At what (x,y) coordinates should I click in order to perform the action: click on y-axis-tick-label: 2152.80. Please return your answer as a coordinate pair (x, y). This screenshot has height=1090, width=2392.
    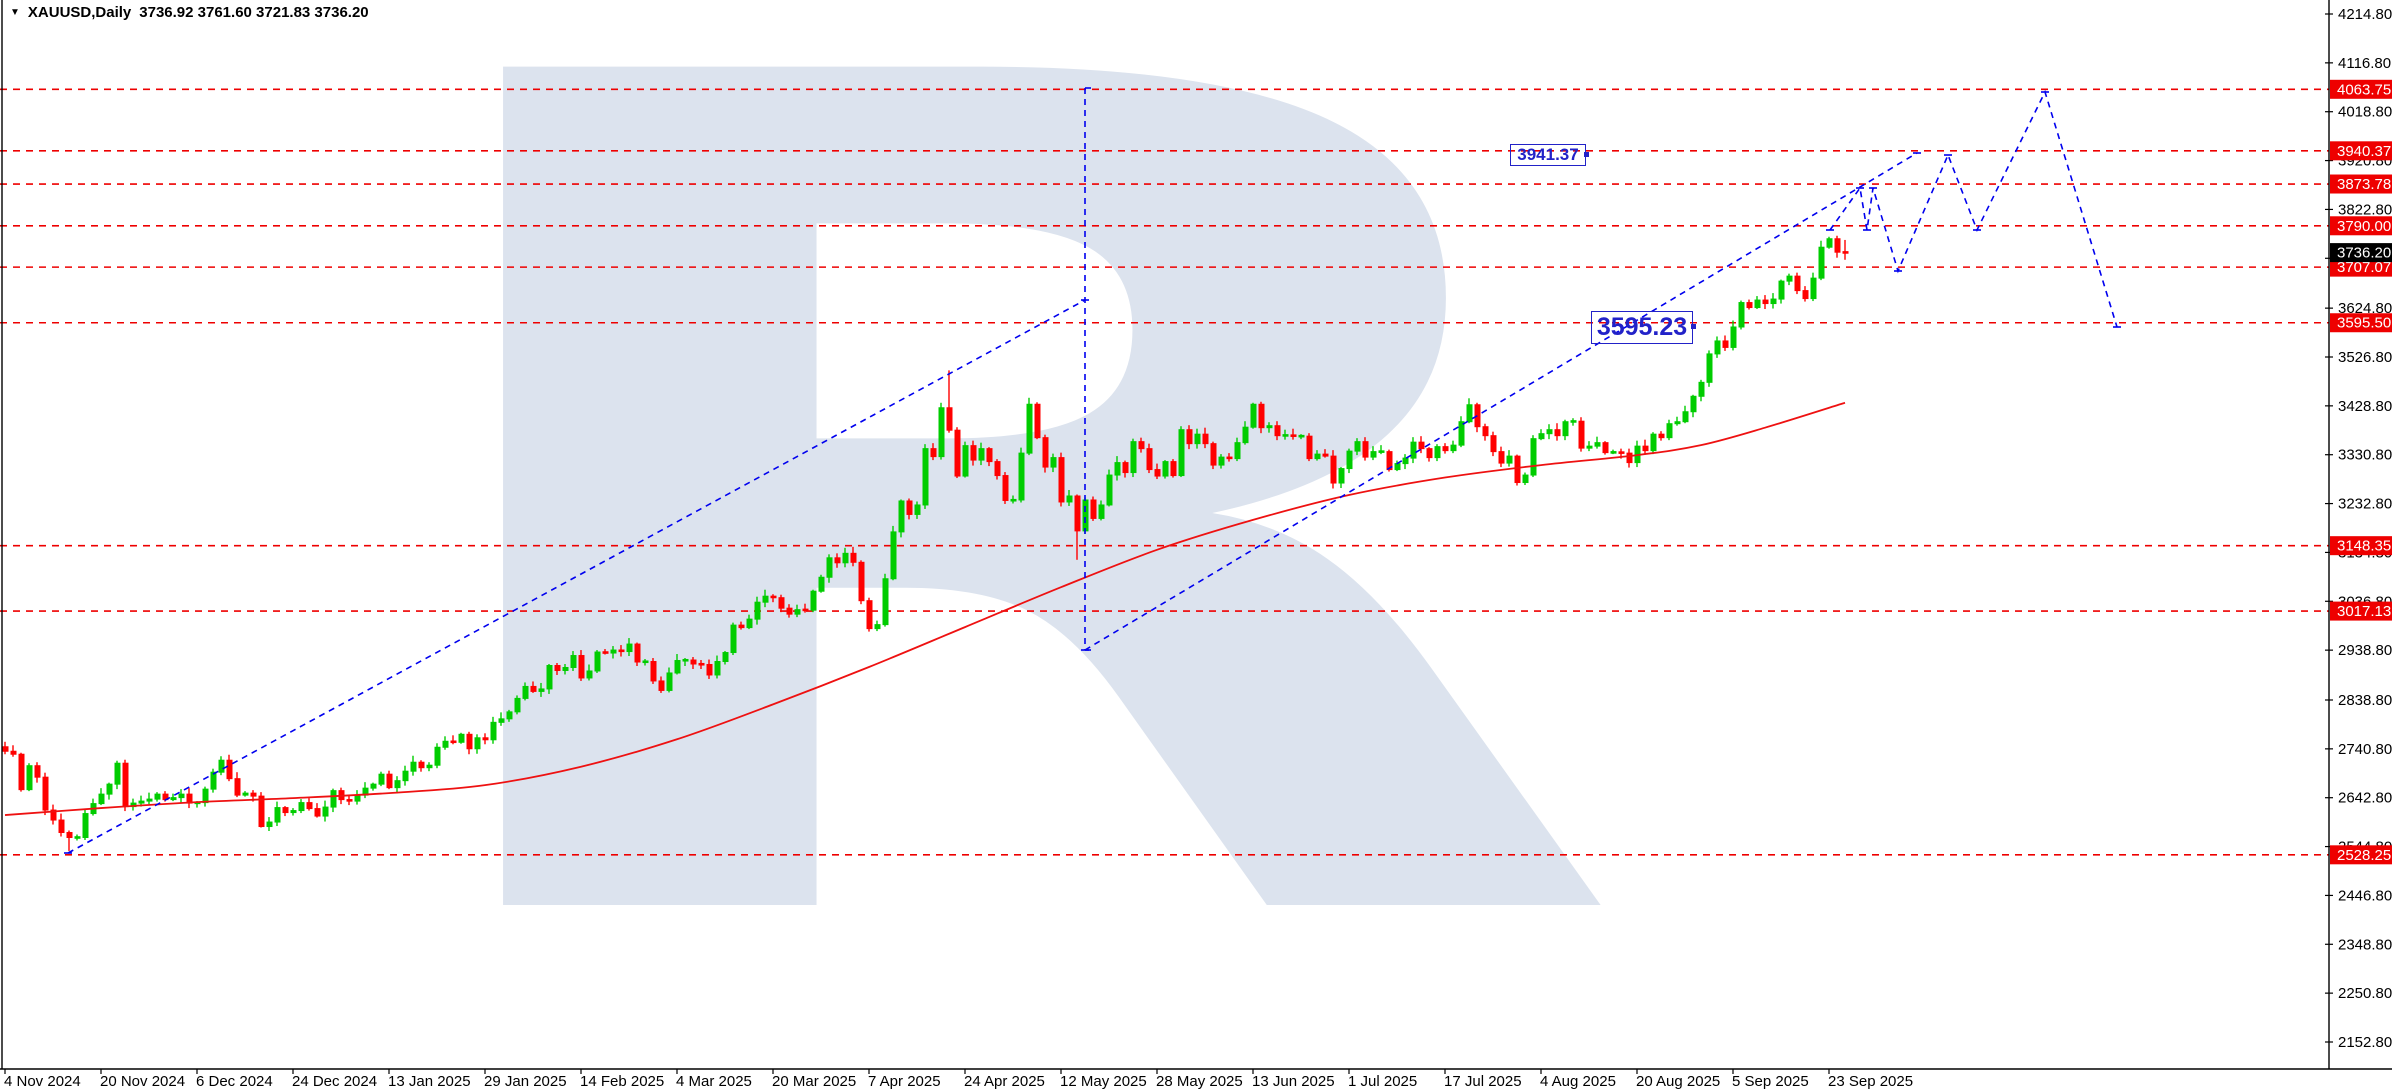
    Looking at the image, I should click on (2365, 1042).